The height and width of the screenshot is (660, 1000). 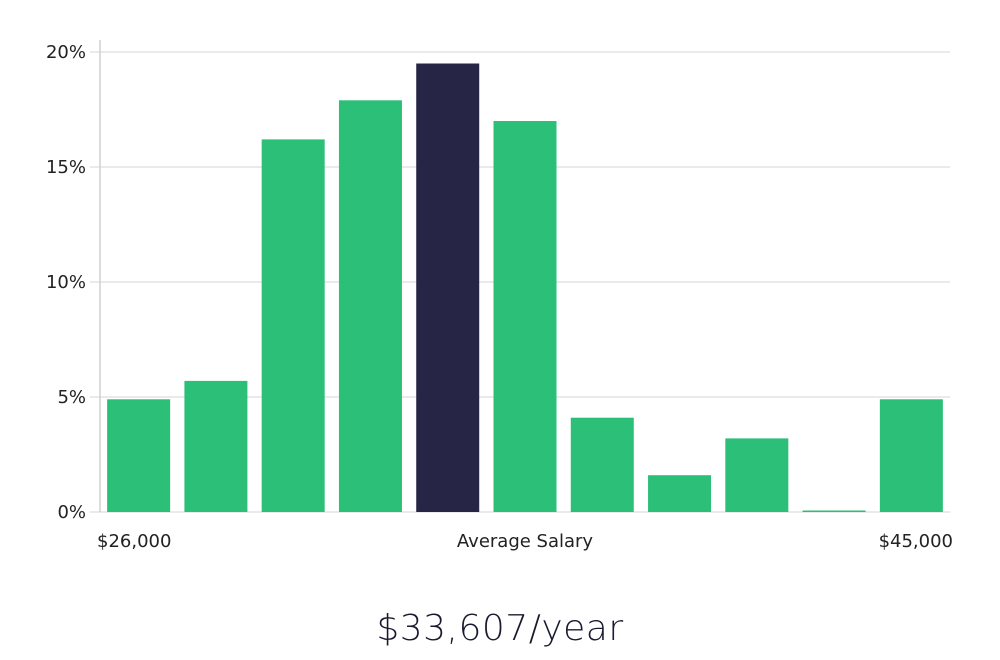 I want to click on bar-highlight, so click(x=448, y=287).